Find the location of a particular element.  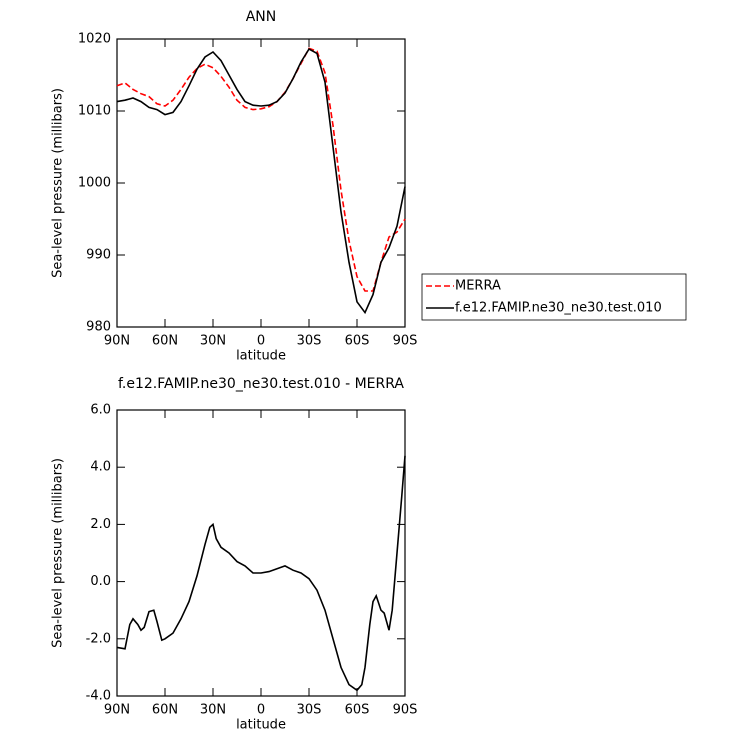

legend-label: MERRA is located at coordinates (478, 286).